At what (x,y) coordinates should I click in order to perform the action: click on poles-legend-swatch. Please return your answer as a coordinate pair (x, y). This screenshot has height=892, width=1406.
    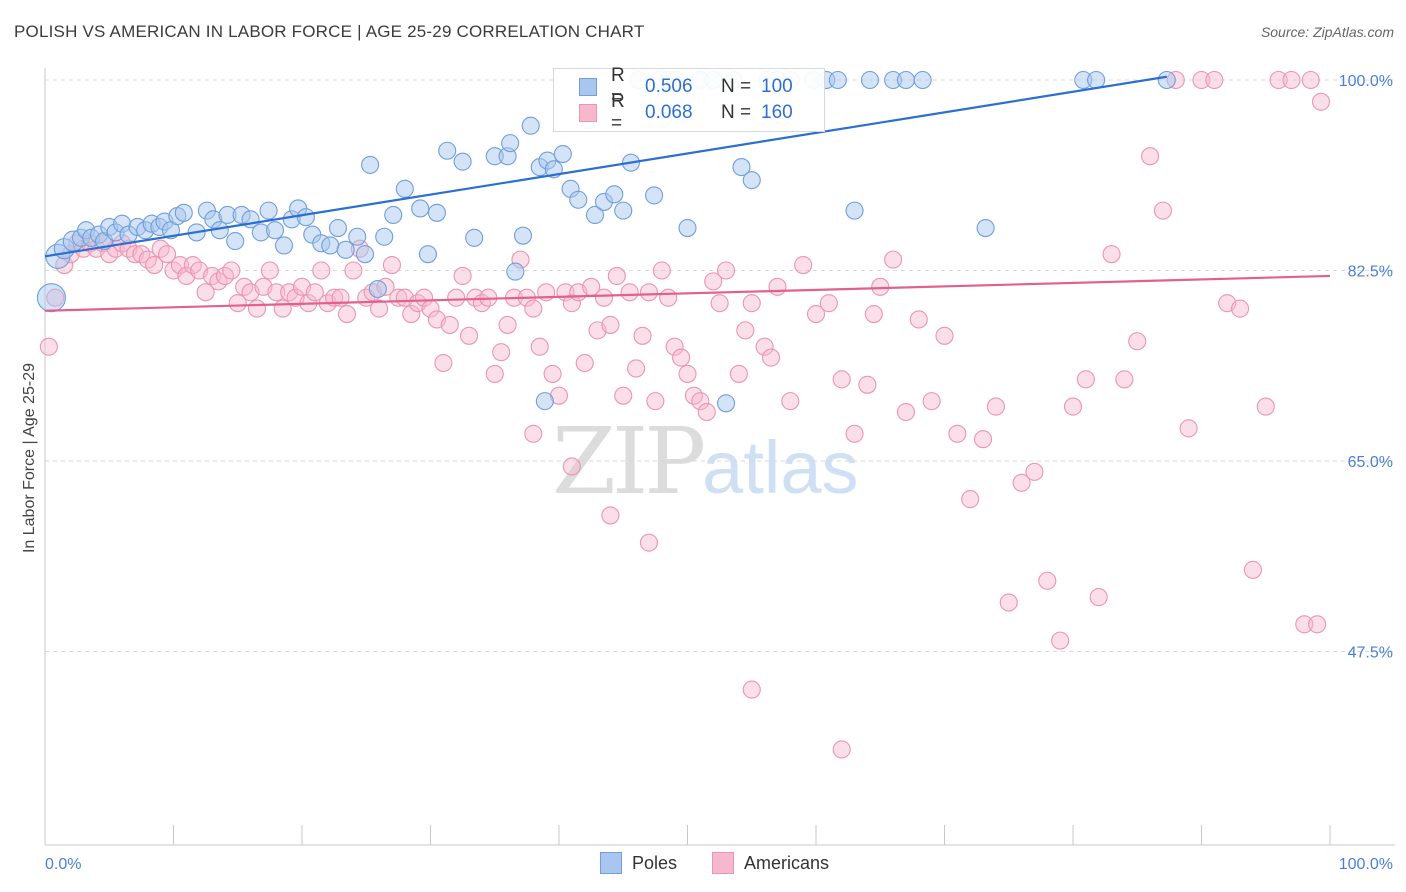
    Looking at the image, I should click on (611, 863).